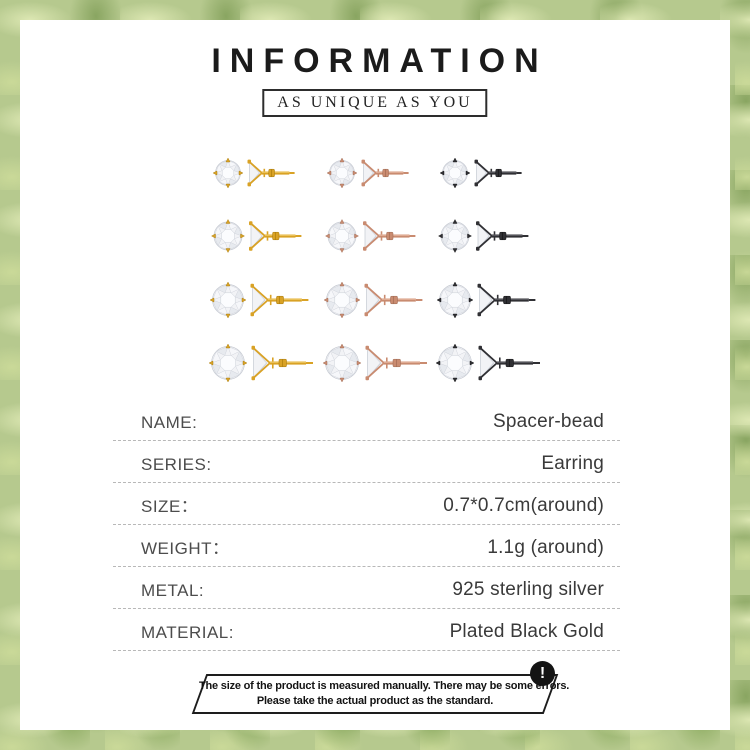 The width and height of the screenshot is (750, 750). What do you see at coordinates (169, 422) in the screenshot?
I see `spec-label: NAME:` at bounding box center [169, 422].